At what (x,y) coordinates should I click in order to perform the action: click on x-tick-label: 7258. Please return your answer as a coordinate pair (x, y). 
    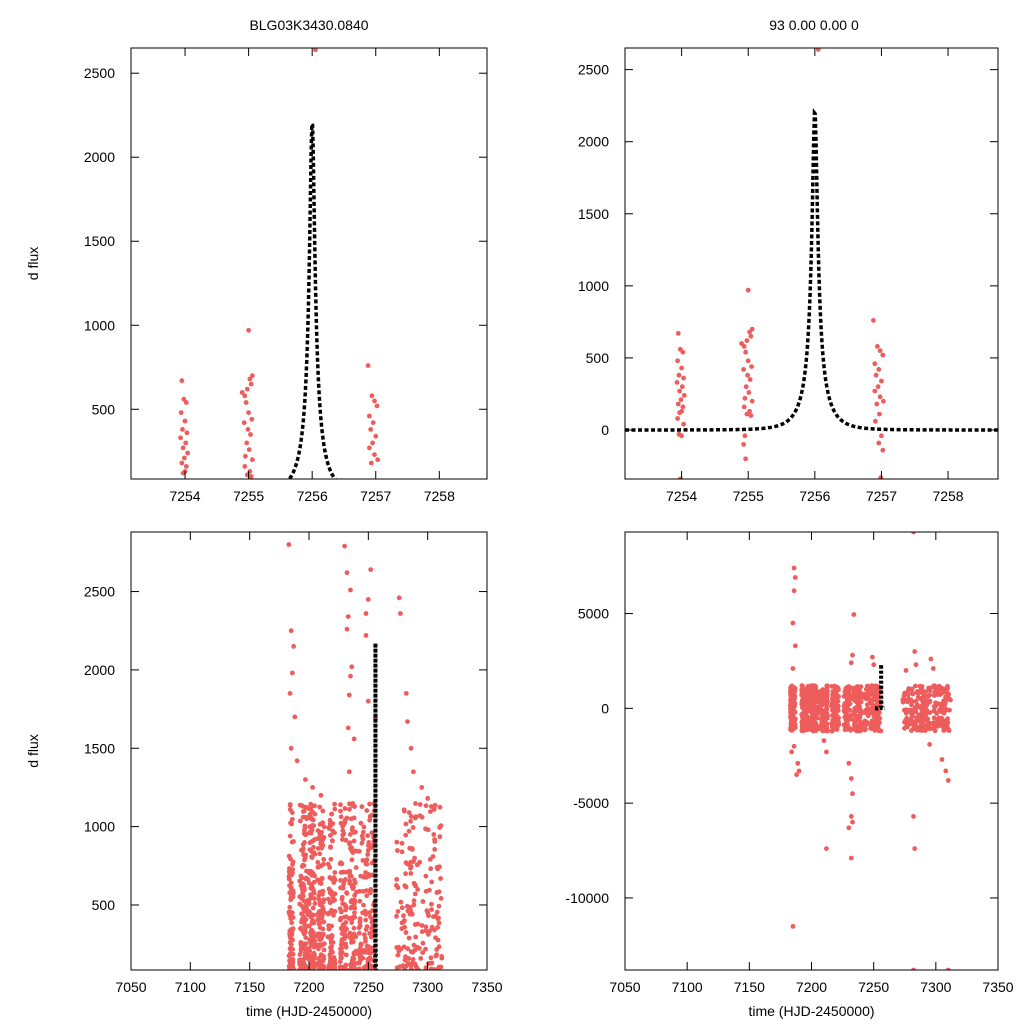
    Looking at the image, I should click on (947, 496).